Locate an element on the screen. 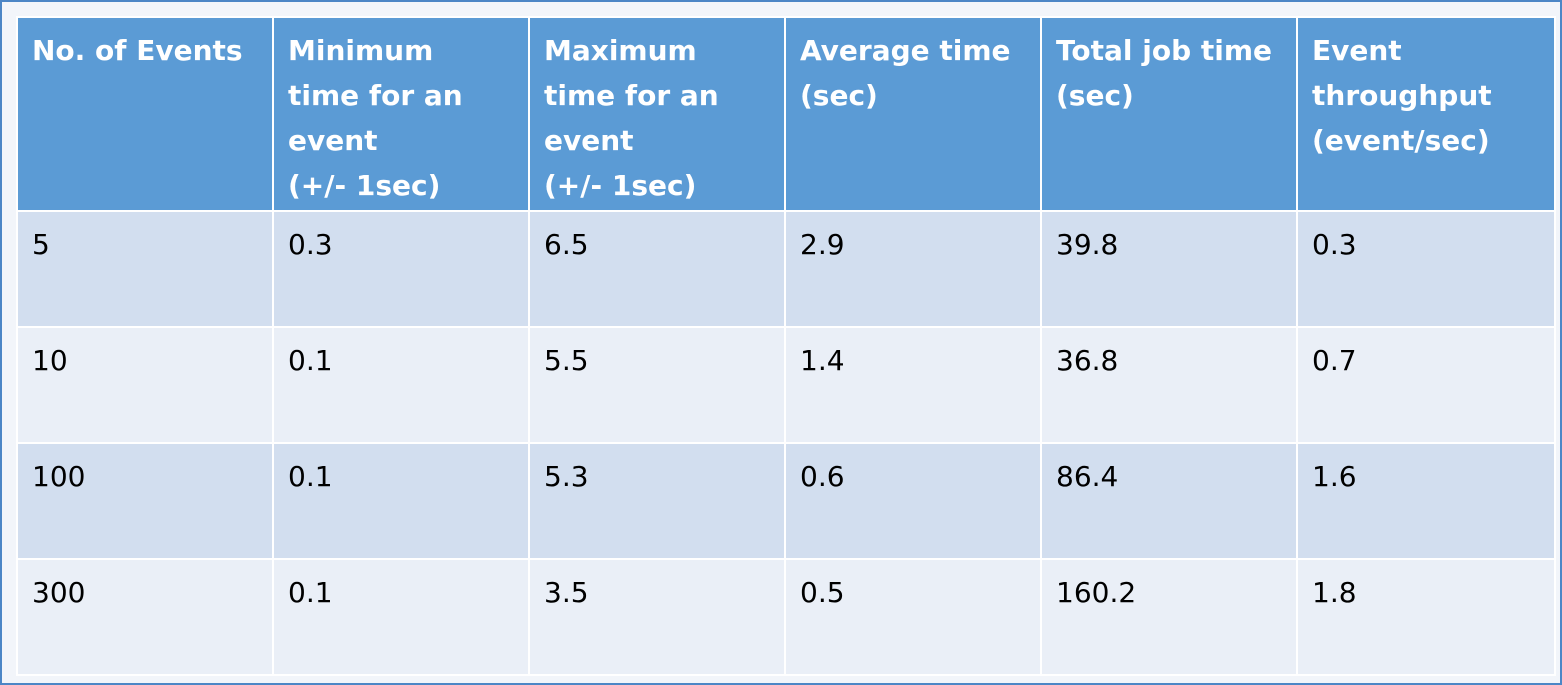  cell-total-job-time: 39.8 is located at coordinates (1169, 269).